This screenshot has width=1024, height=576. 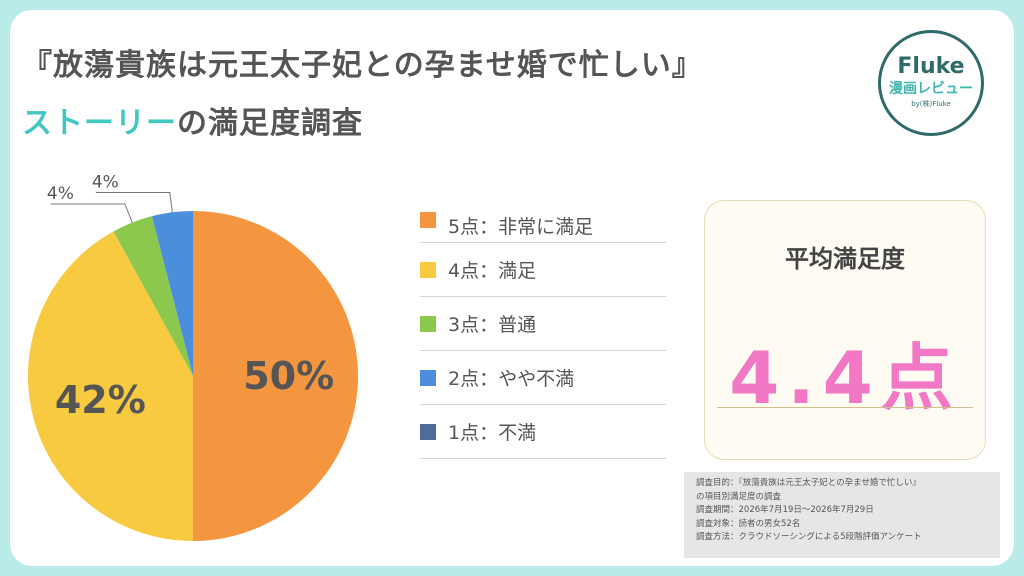 What do you see at coordinates (511, 379) in the screenshot?
I see `legend-label: 2点：やや不満` at bounding box center [511, 379].